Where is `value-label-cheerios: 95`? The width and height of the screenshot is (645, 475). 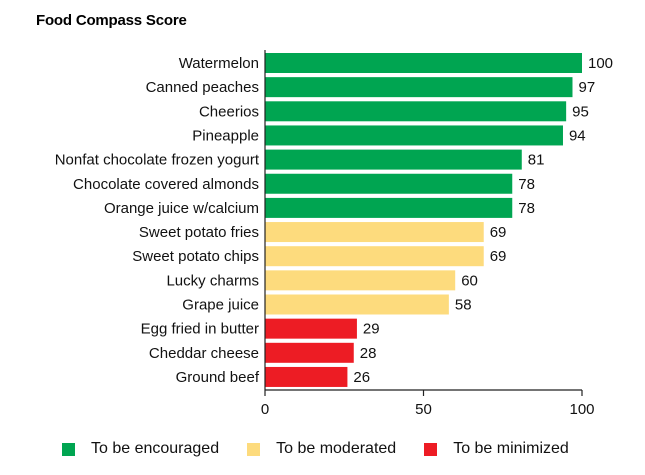 value-label-cheerios: 95 is located at coordinates (580, 111).